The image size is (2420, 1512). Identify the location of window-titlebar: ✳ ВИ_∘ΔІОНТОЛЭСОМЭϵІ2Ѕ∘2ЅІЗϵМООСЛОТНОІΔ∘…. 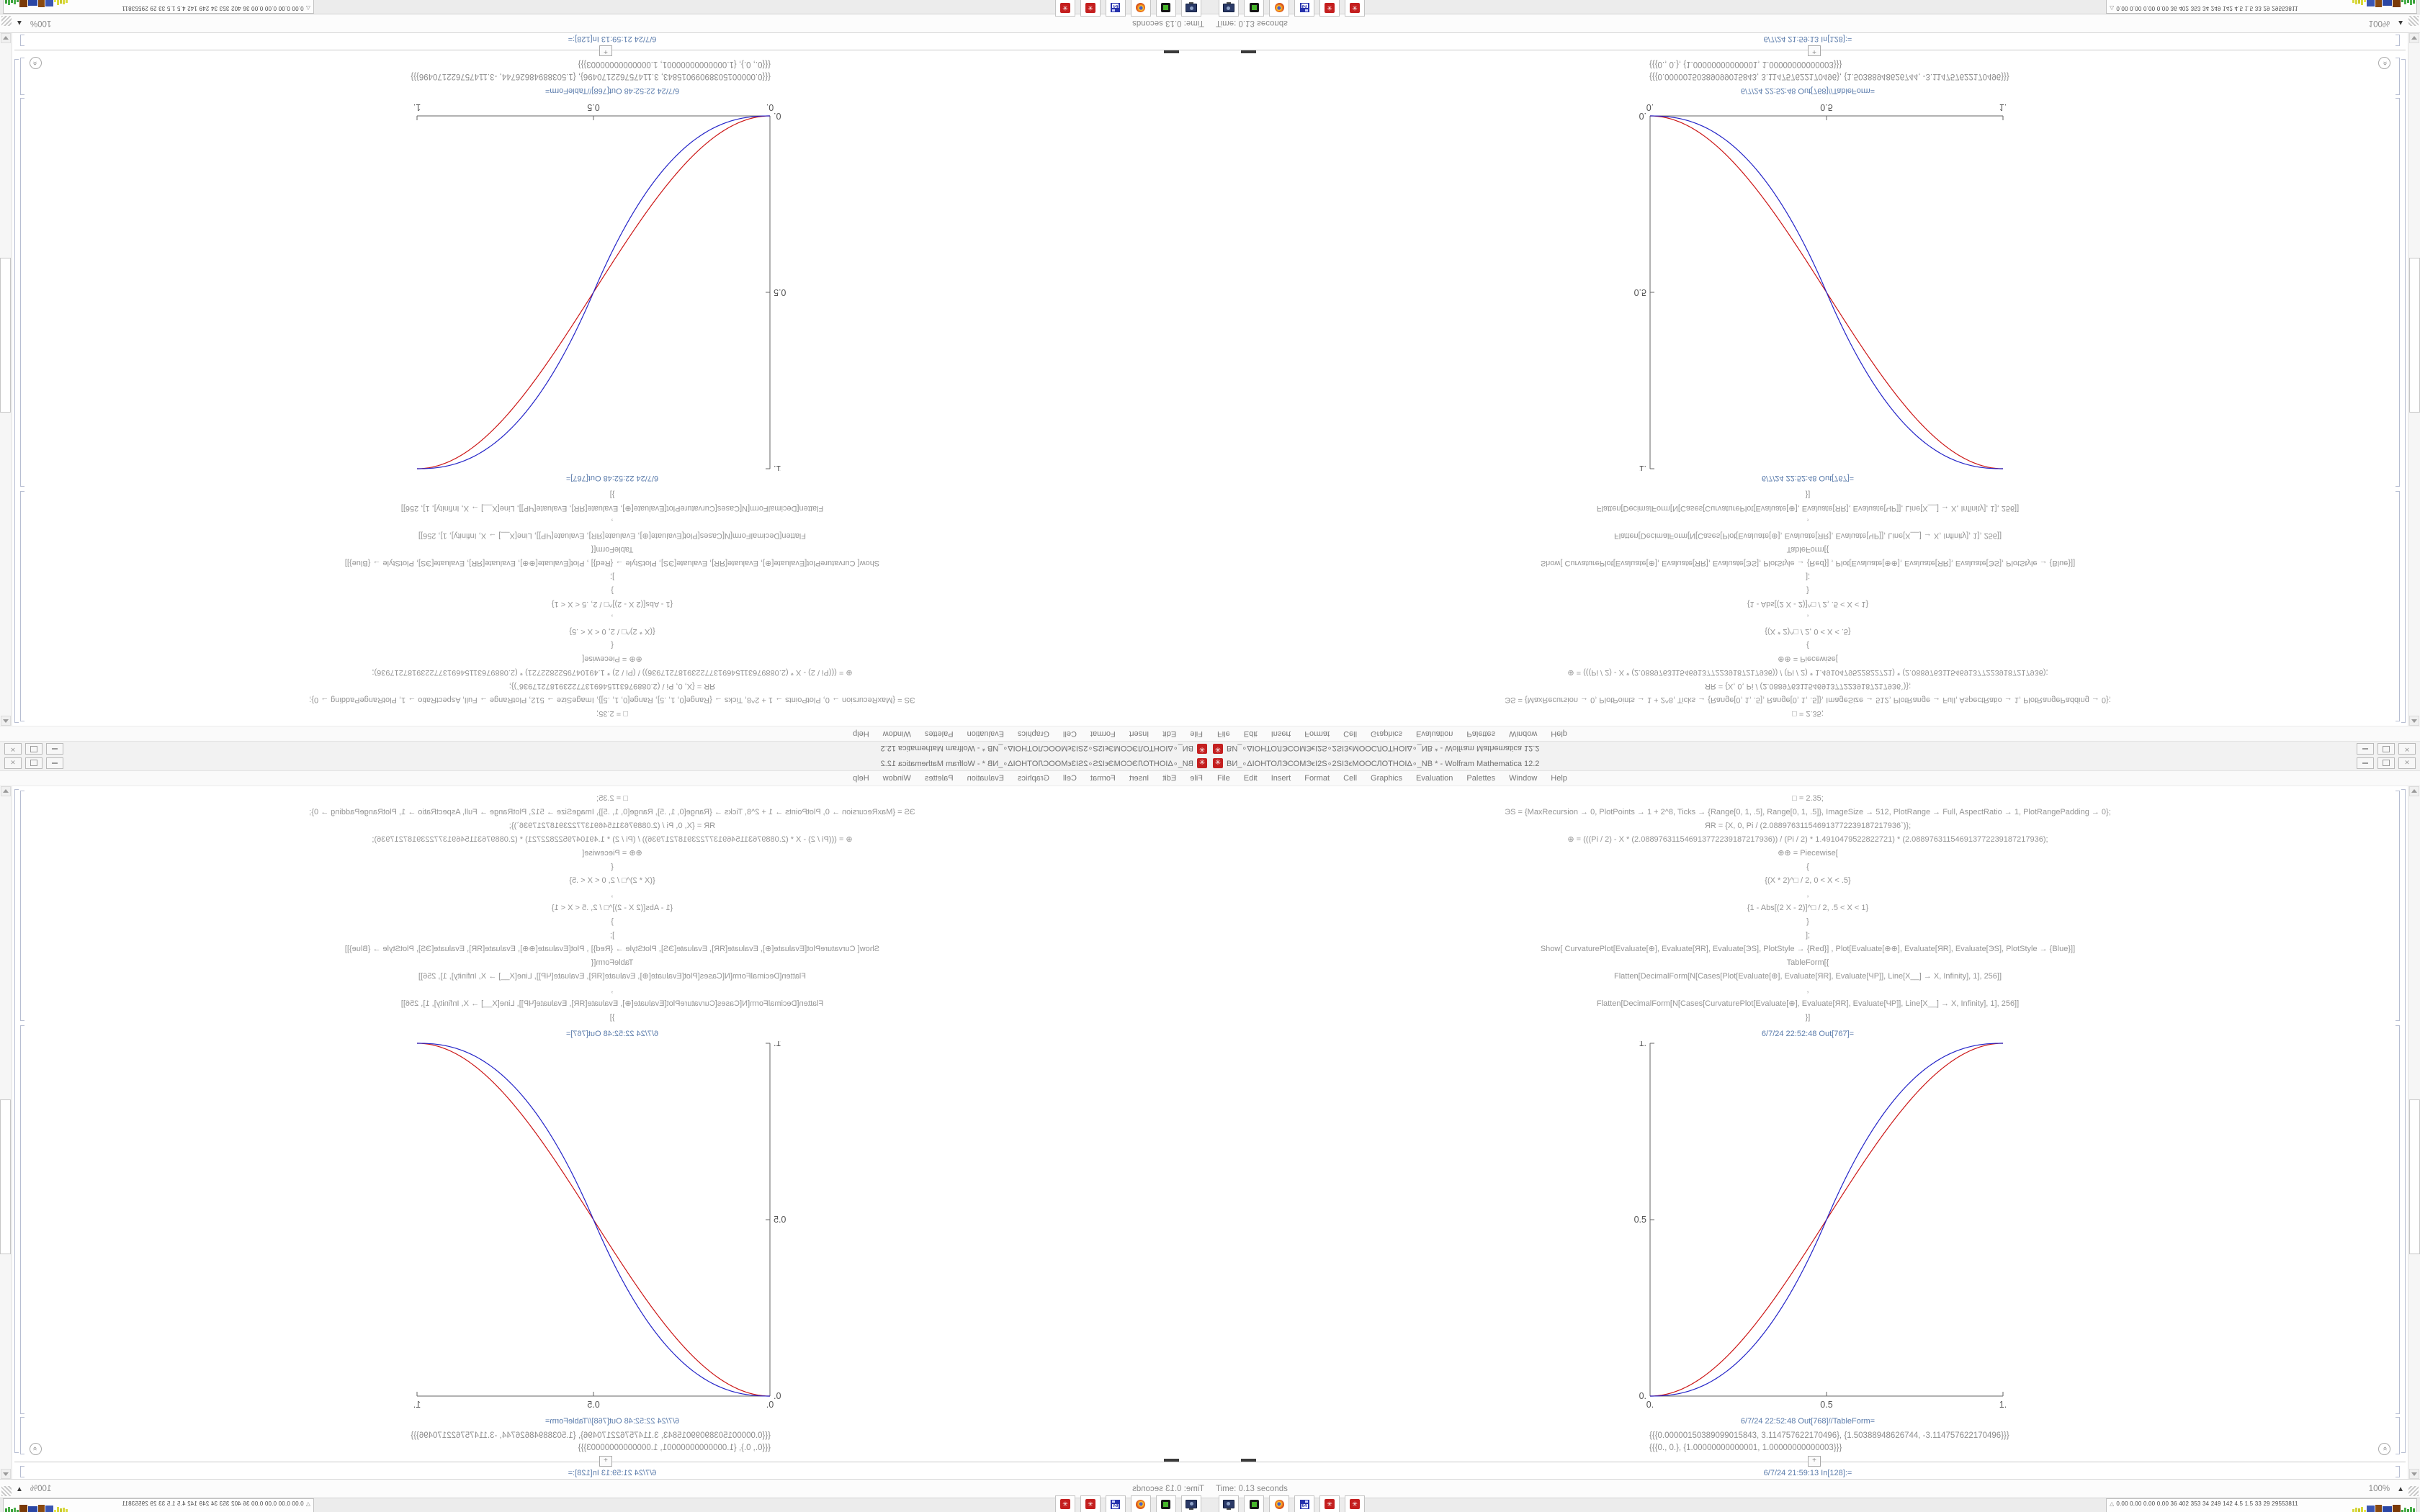
(605, 763).